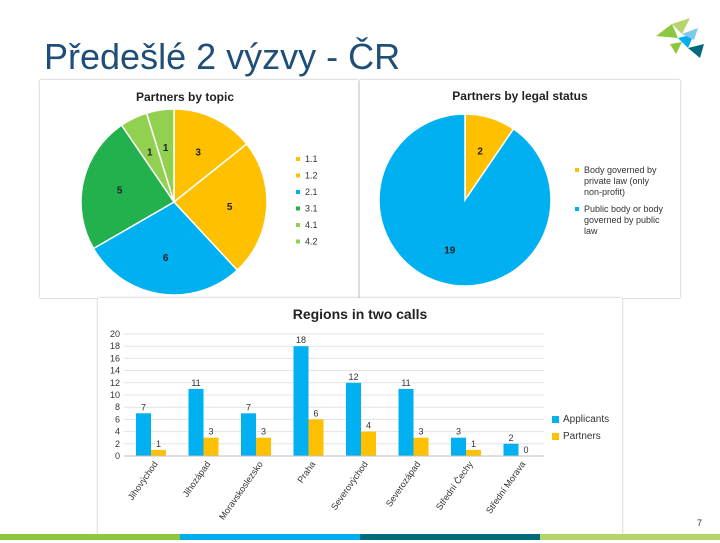 Image resolution: width=720 pixels, height=543 pixels. What do you see at coordinates (211, 446) in the screenshot?
I see `regions-bar-partners-jihozapad` at bounding box center [211, 446].